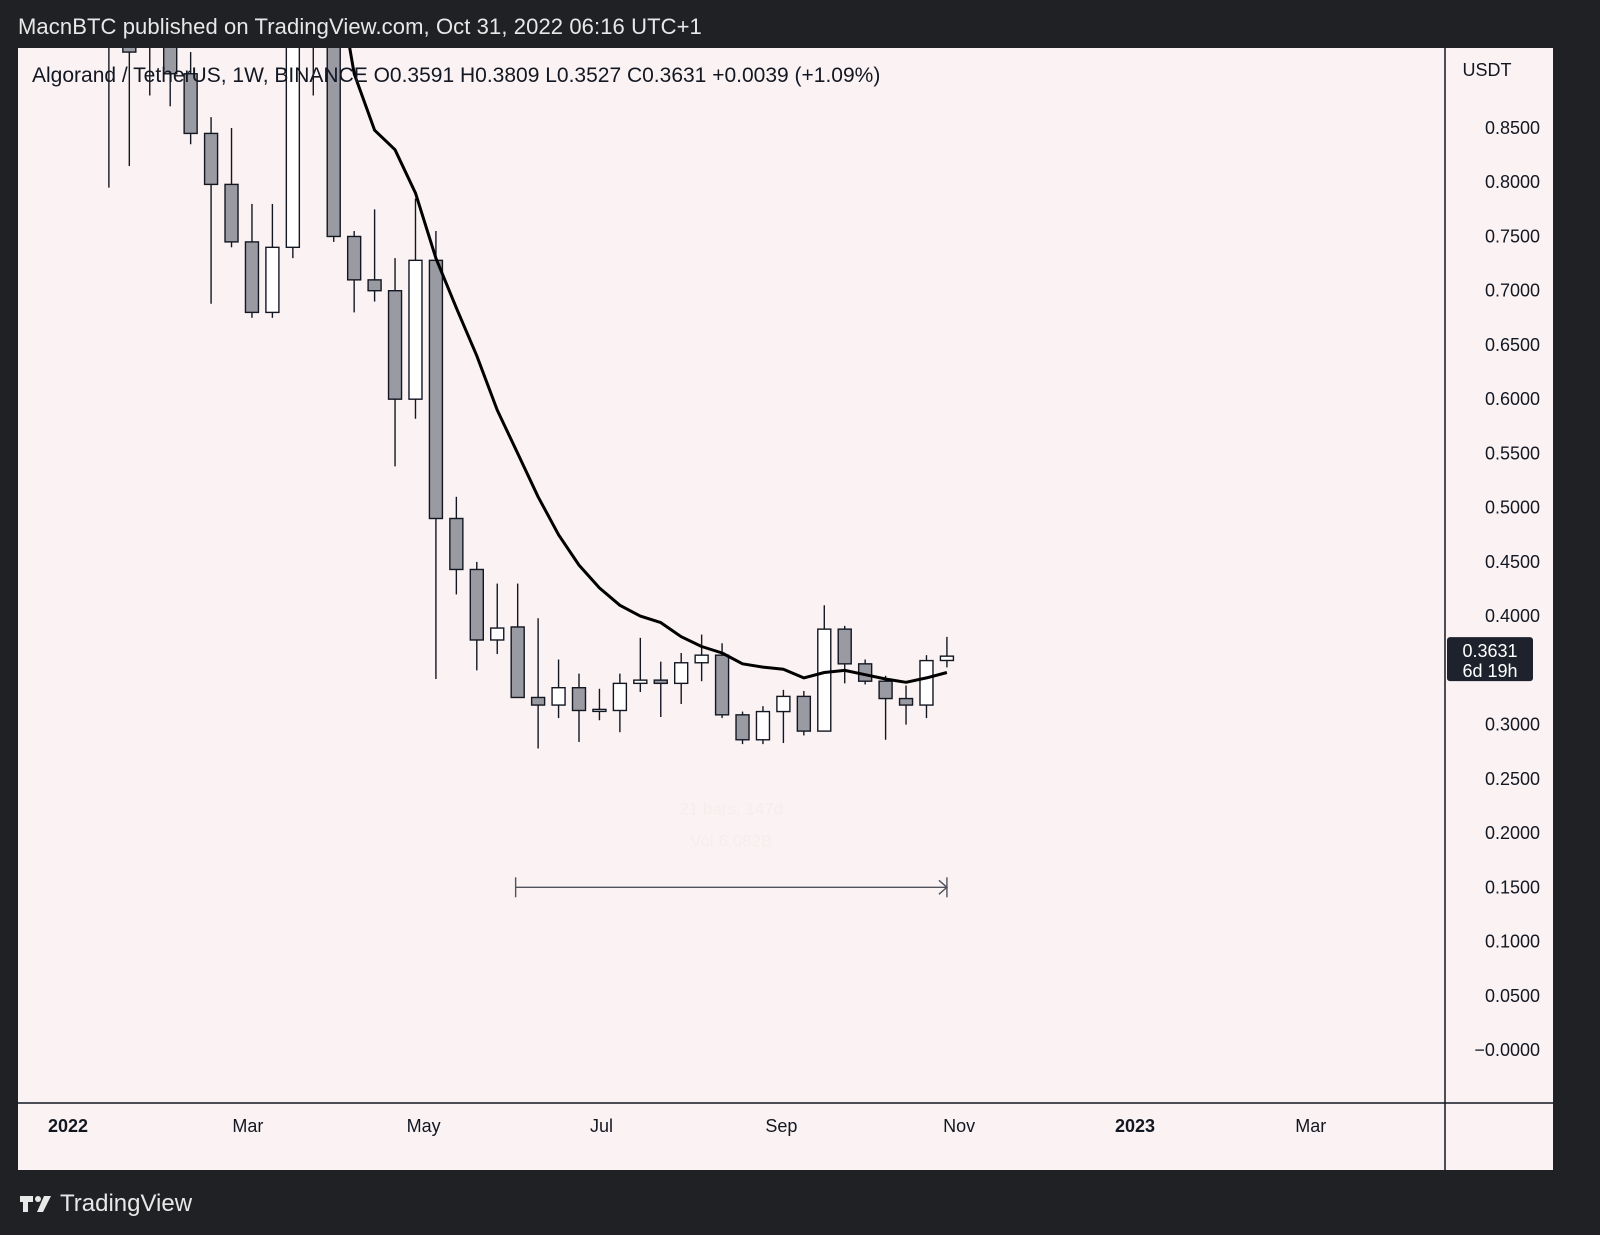 The height and width of the screenshot is (1235, 1600). Describe the element at coordinates (1512, 128) in the screenshot. I see `price-axis-tick-label: 0.8500` at that location.